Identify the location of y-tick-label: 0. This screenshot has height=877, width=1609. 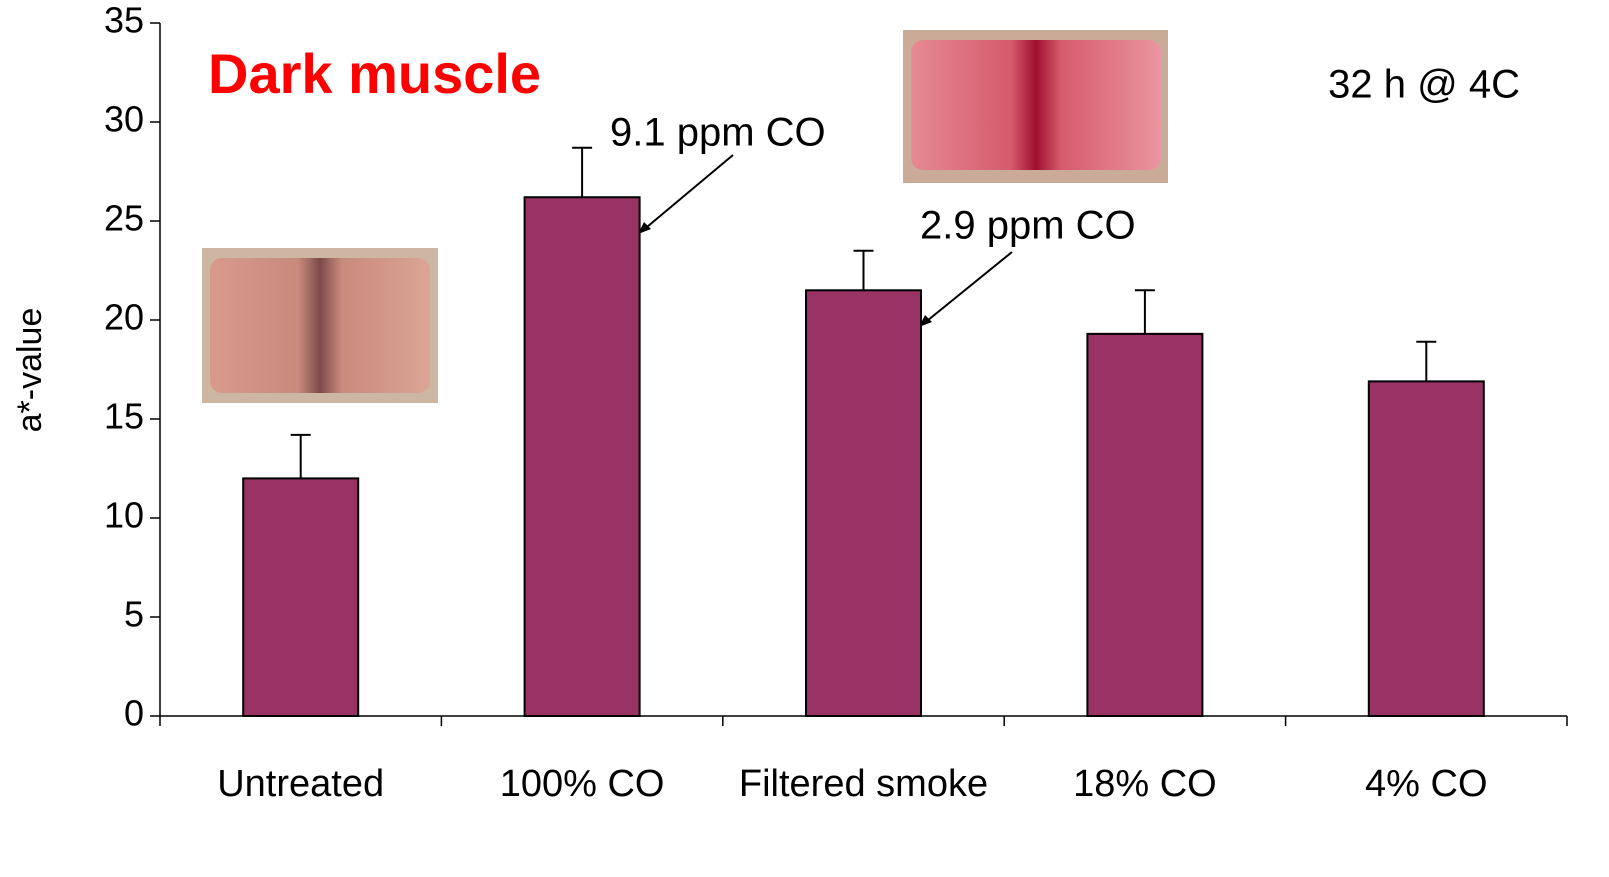
(134, 713).